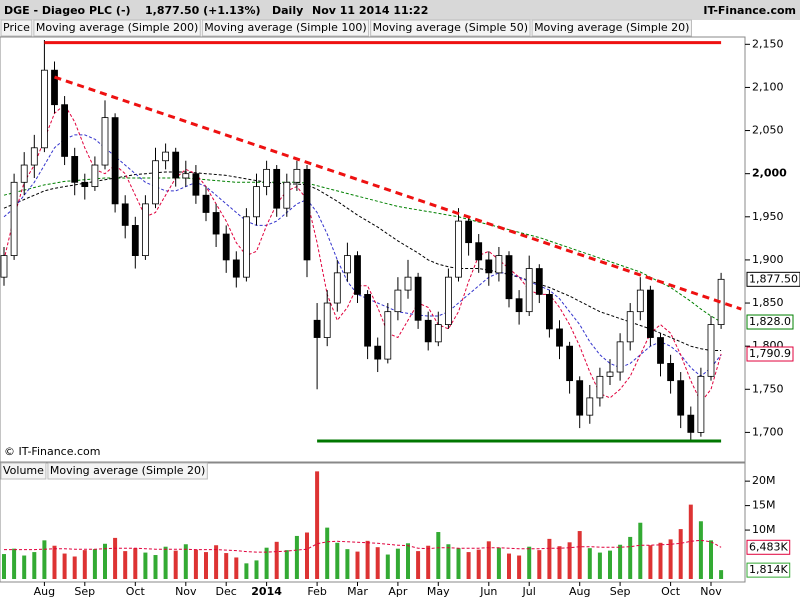 The height and width of the screenshot is (600, 800). What do you see at coordinates (764, 505) in the screenshot?
I see `y-tick-label: 15M` at bounding box center [764, 505].